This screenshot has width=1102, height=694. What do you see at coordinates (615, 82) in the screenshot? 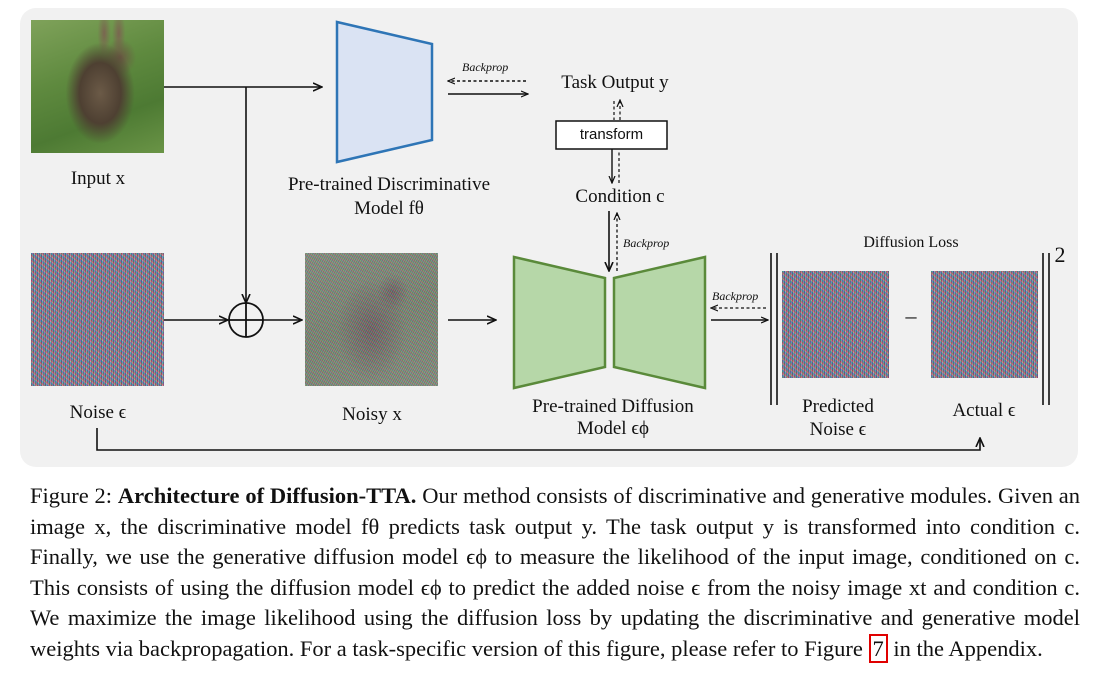
I see `task-output-label: Task Output y` at bounding box center [615, 82].